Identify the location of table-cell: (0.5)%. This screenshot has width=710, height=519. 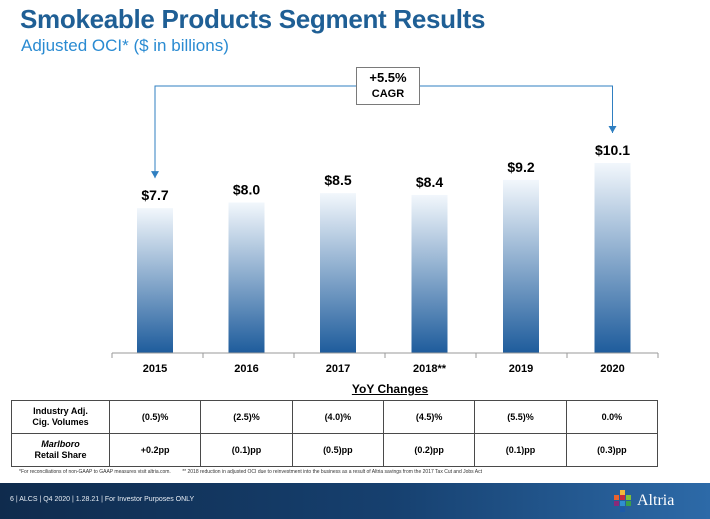
(155, 417).